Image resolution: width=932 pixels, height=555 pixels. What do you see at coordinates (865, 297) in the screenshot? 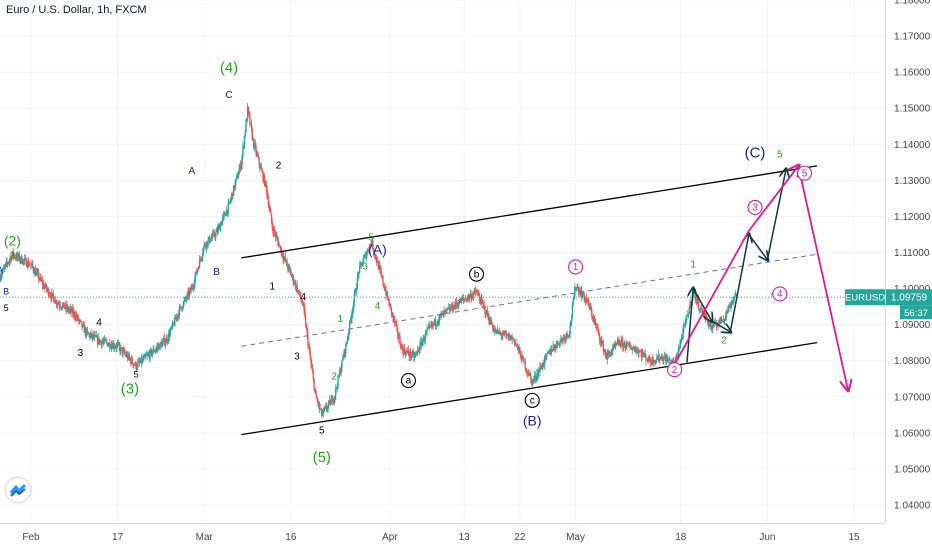
I see `symbol-badge` at bounding box center [865, 297].